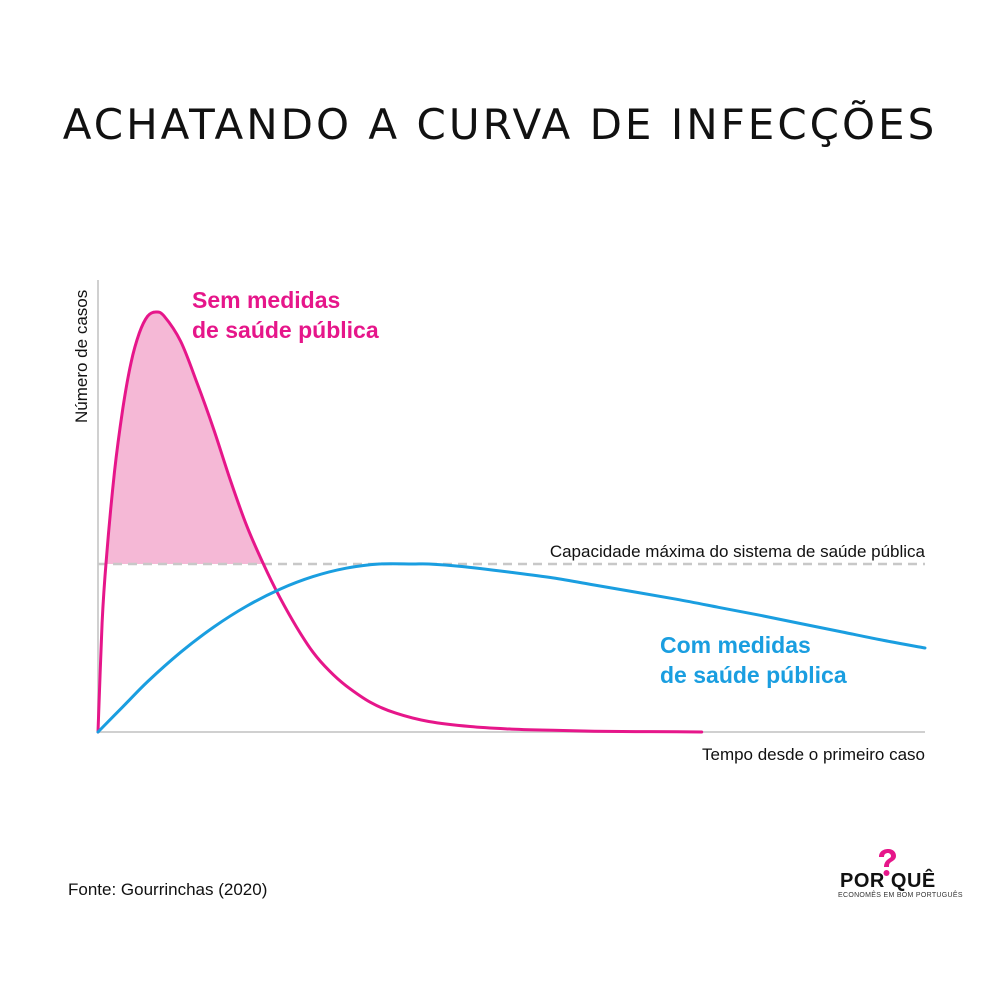  What do you see at coordinates (735, 645) in the screenshot?
I see `series-label-blue-line1: Com medidas` at bounding box center [735, 645].